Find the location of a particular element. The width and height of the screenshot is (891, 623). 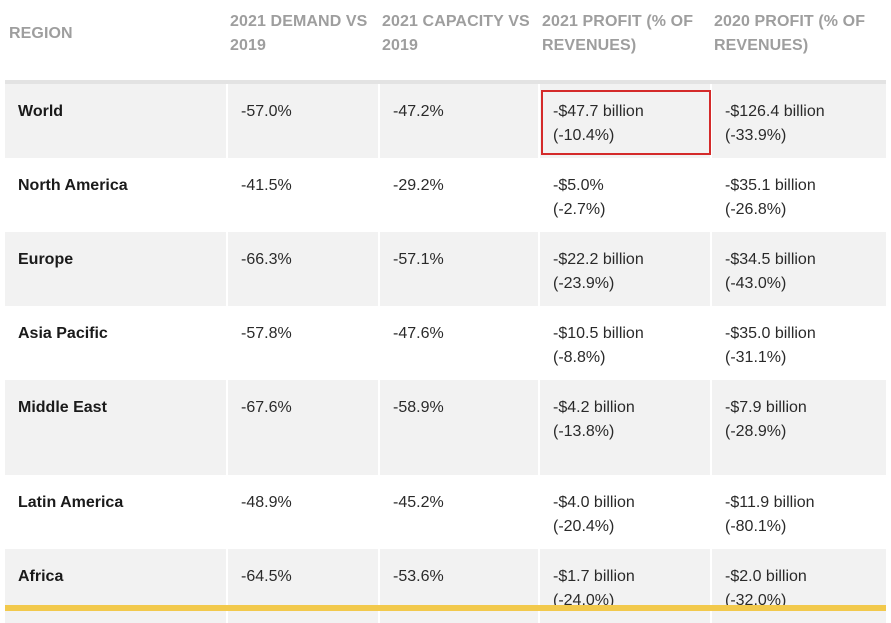

demand-cell: -57.0% is located at coordinates (302, 121).